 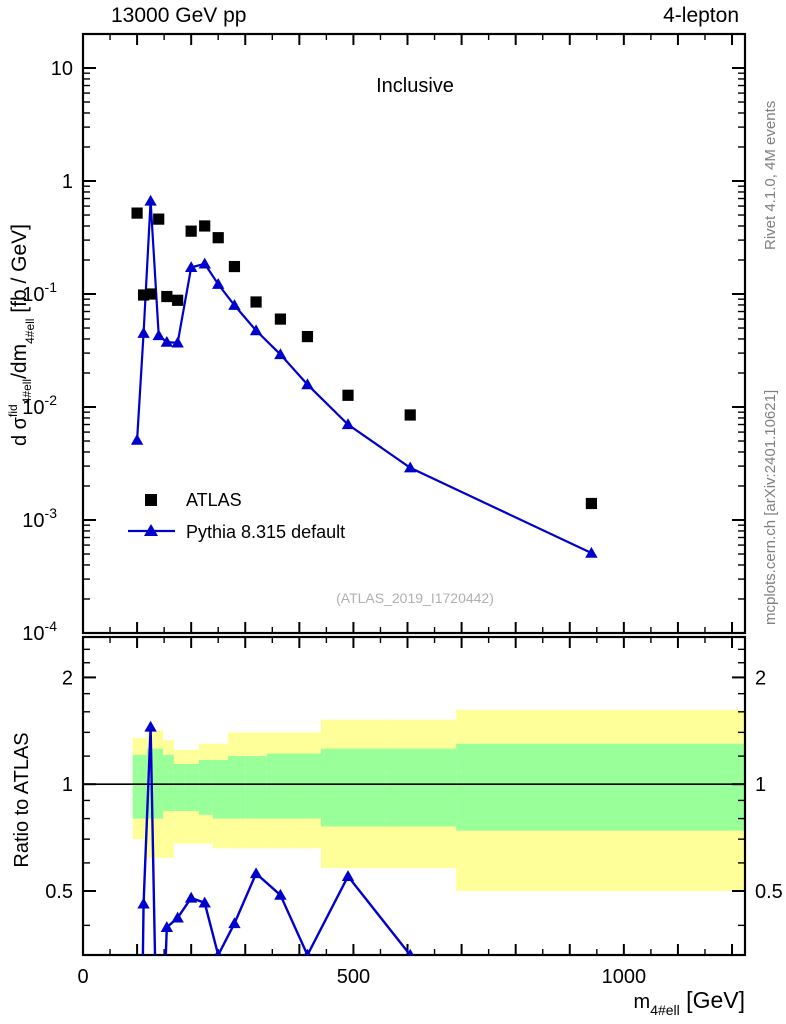 I want to click on ratio-uncertainty-bands, so click(x=438, y=800).